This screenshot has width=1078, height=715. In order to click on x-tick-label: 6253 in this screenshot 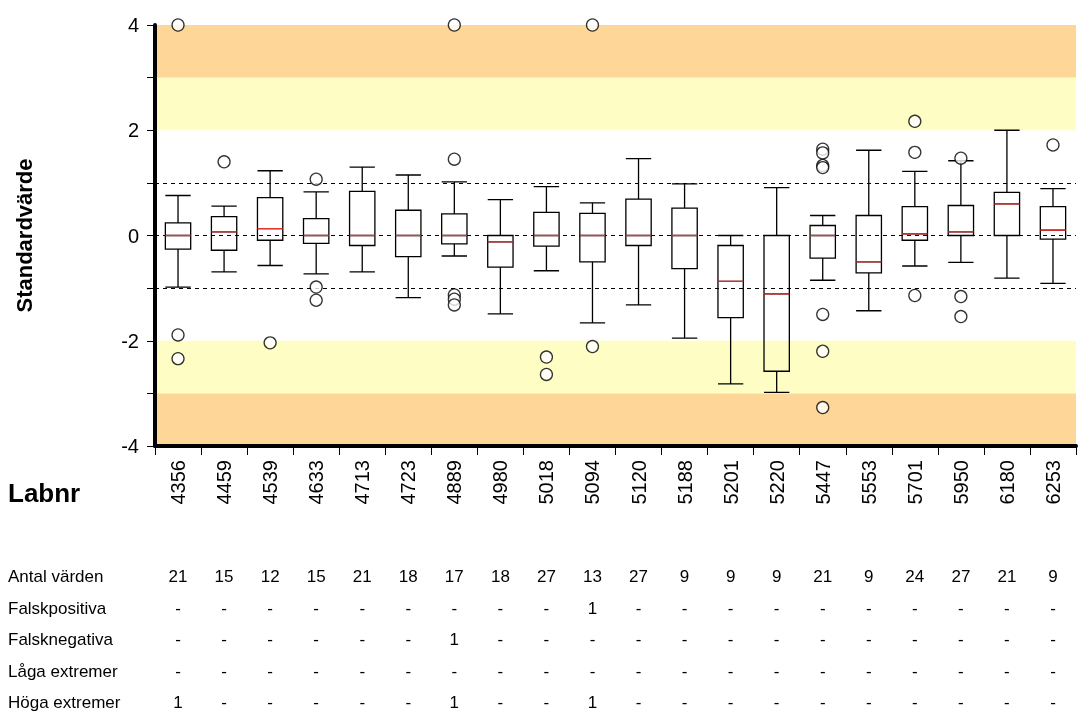, I will do `click(1052, 482)`.